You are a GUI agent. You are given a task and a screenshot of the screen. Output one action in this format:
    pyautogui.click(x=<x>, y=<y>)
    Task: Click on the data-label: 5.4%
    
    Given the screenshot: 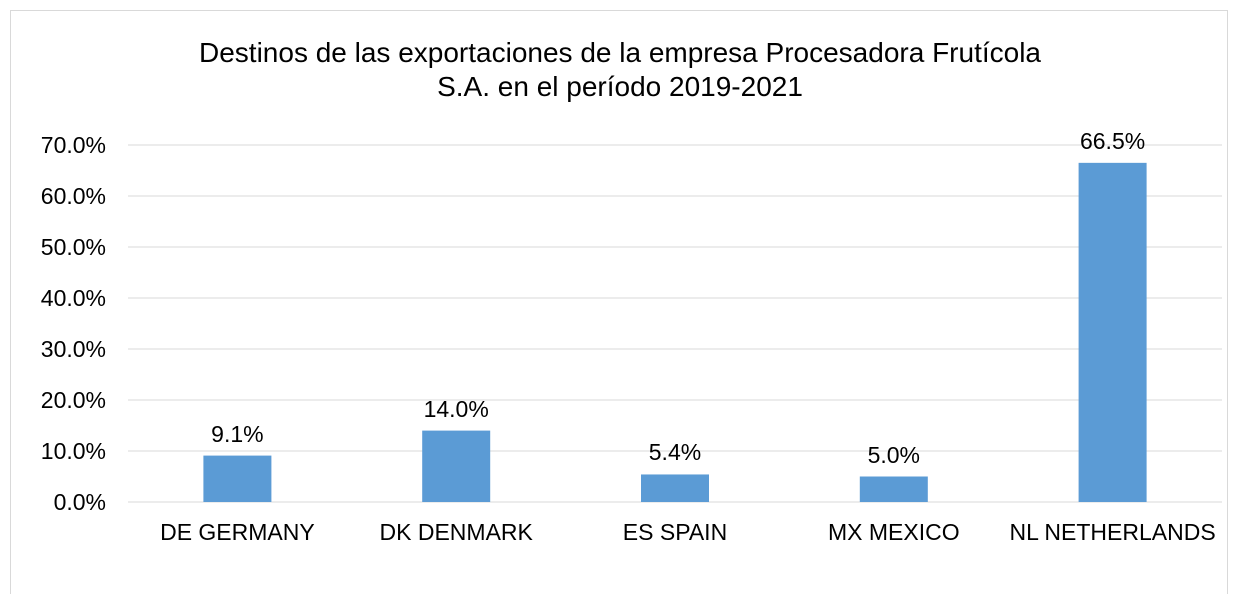 What is the action you would take?
    pyautogui.click(x=675, y=452)
    